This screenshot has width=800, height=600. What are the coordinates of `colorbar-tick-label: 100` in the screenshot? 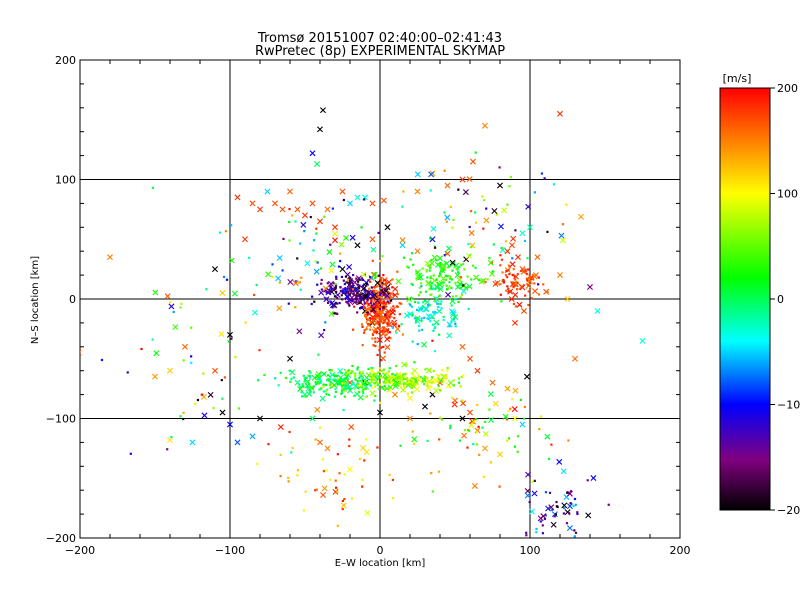 It's located at (787, 194).